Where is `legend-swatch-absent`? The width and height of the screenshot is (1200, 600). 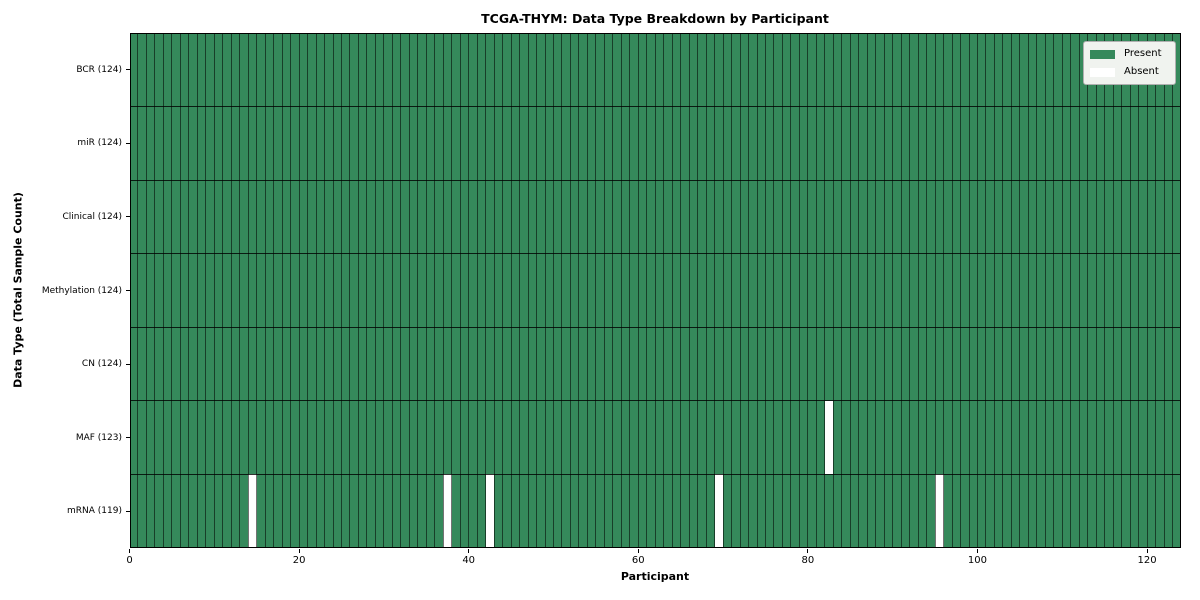 legend-swatch-absent is located at coordinates (1102, 72).